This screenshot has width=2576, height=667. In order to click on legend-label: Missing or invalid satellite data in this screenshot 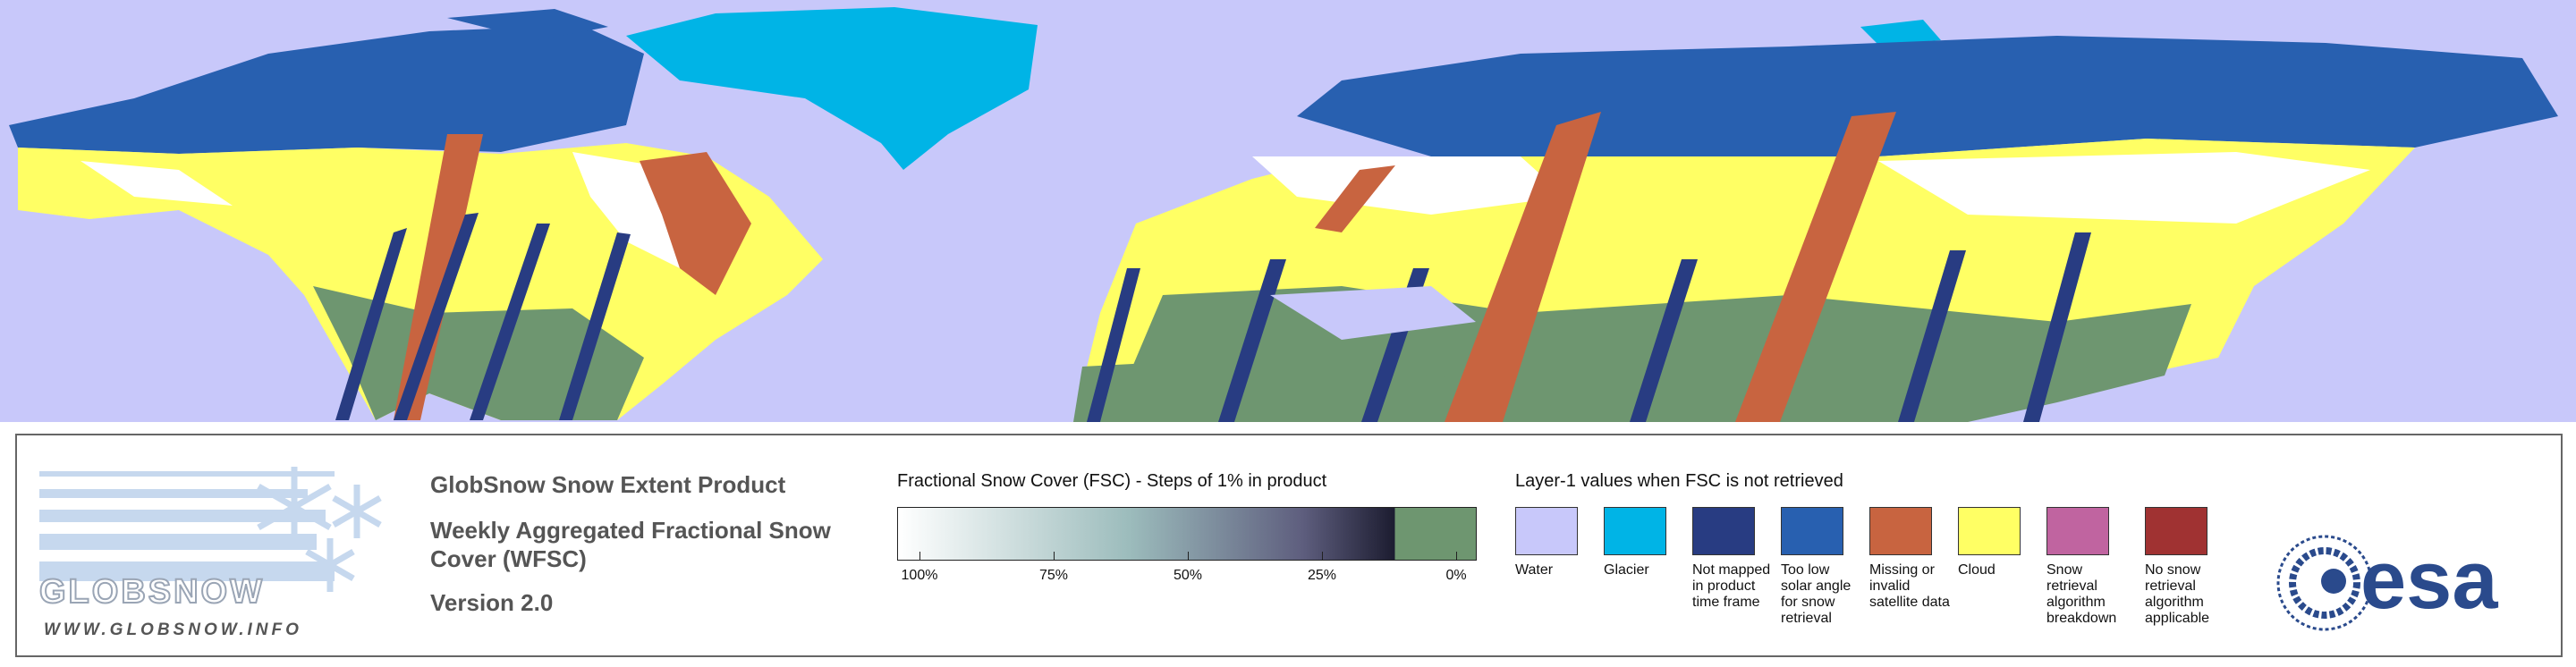, I will do `click(1909, 586)`.